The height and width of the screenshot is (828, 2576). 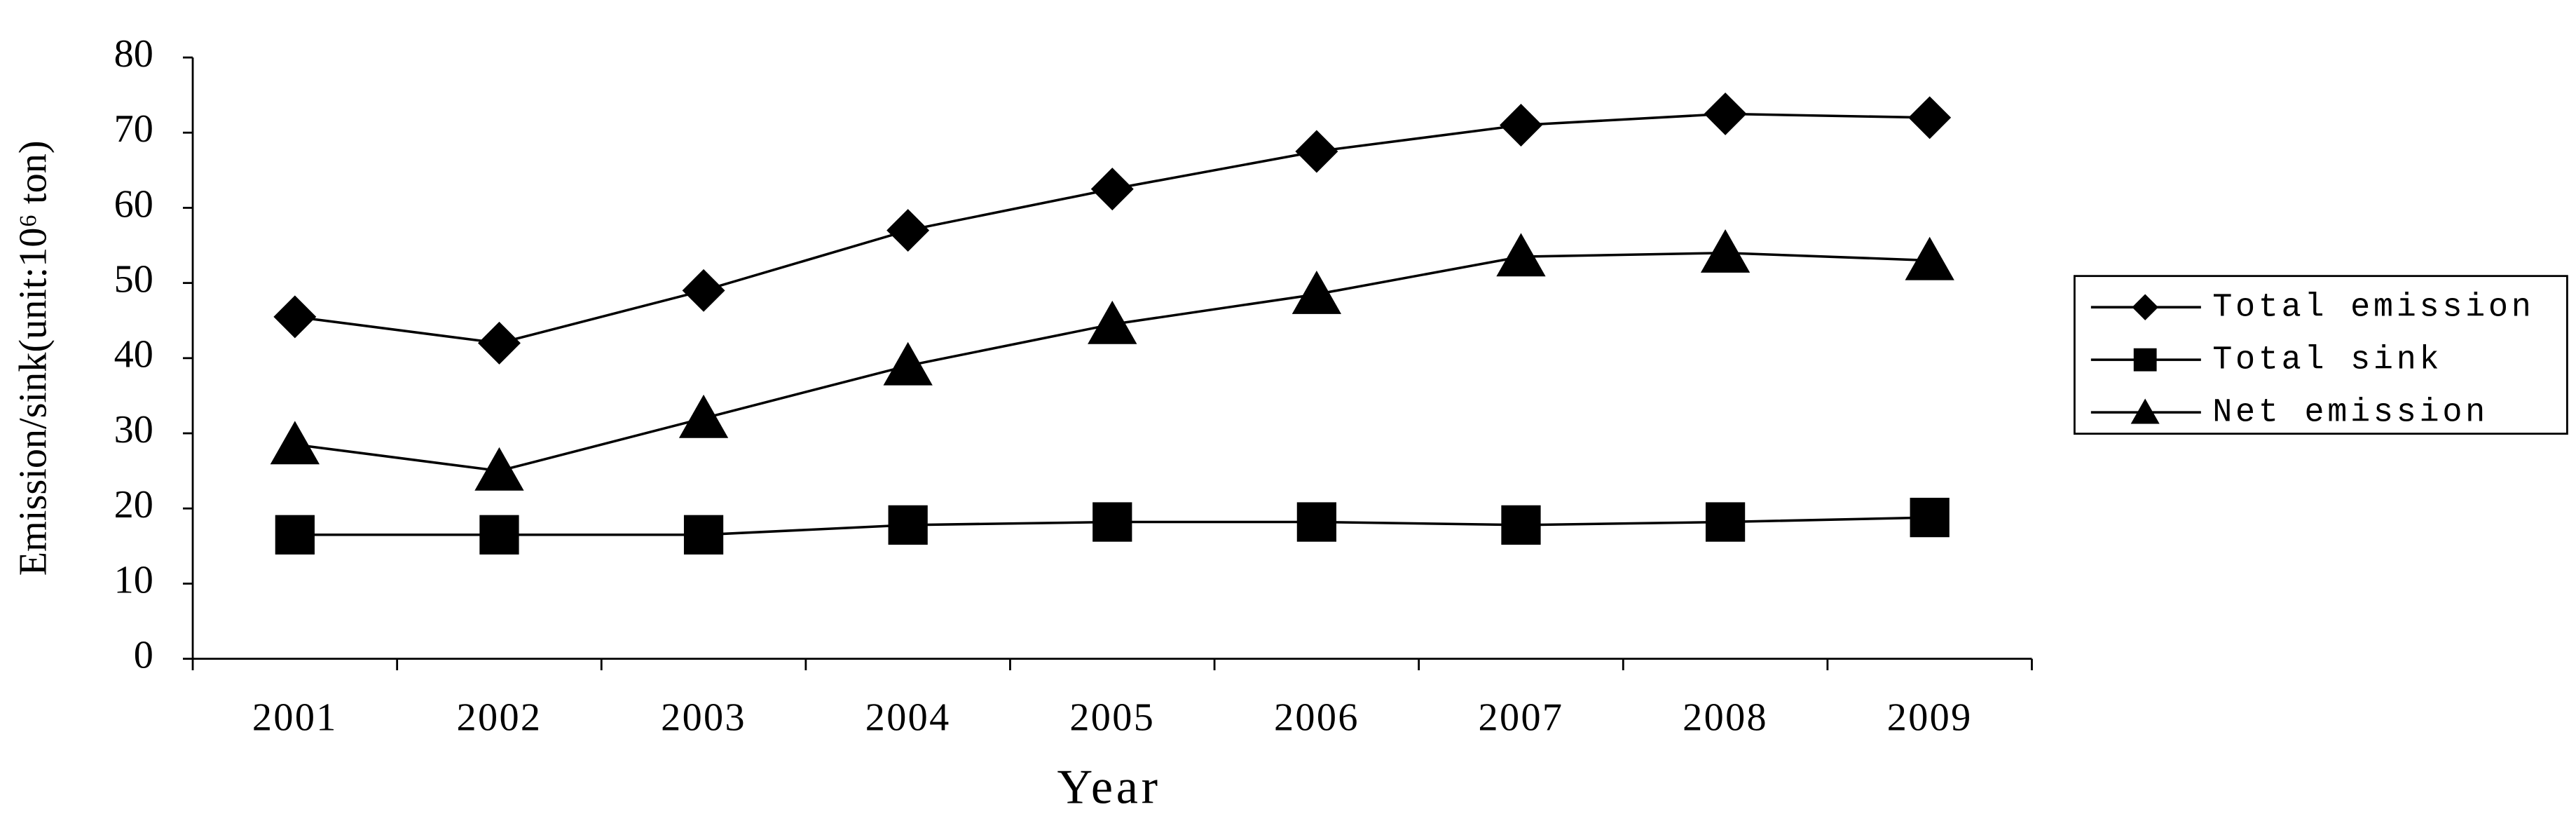 What do you see at coordinates (1725, 718) in the screenshot?
I see `x-tick-label: 2008` at bounding box center [1725, 718].